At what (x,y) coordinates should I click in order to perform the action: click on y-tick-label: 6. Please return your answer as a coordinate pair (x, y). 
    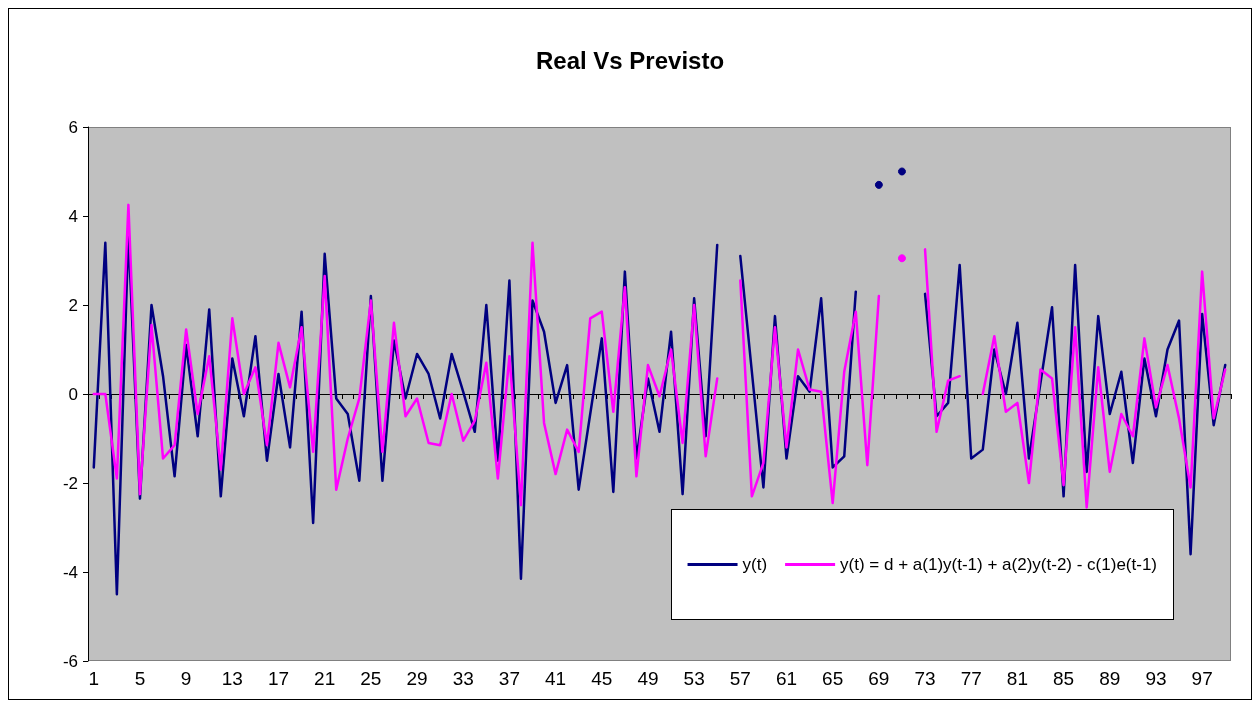
    Looking at the image, I should click on (73, 127).